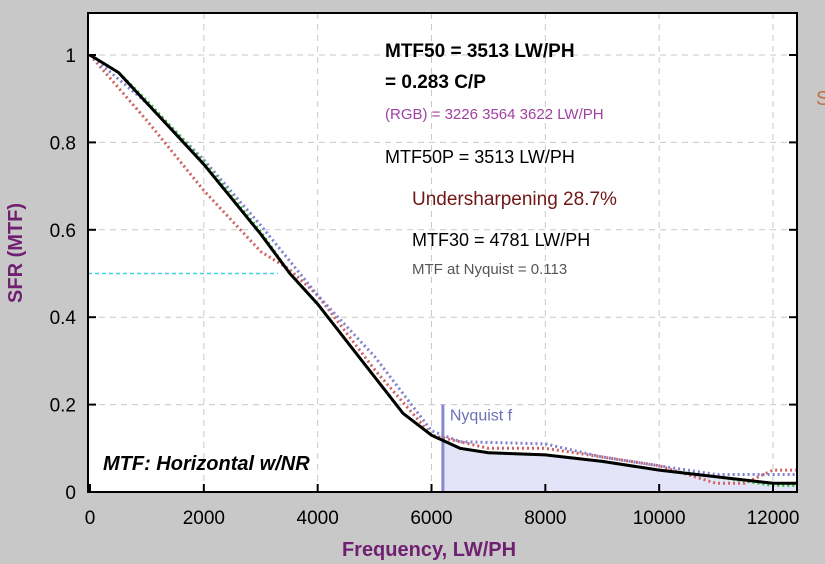  I want to click on x-tick-label: 2000, so click(204, 518).